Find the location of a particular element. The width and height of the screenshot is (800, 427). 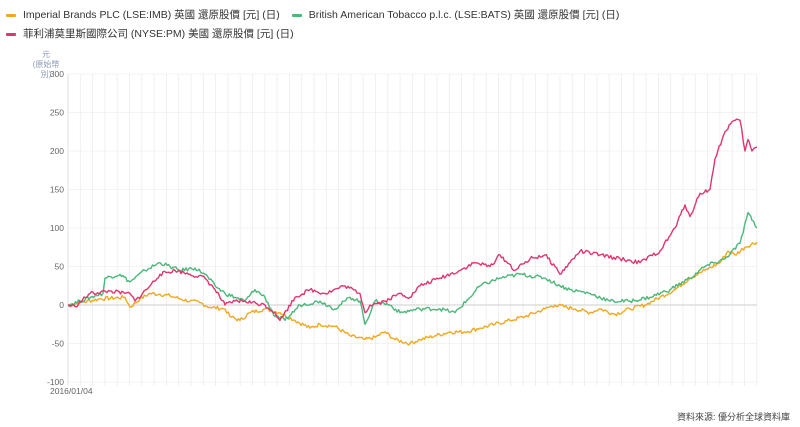

legend-item-pm: 菲利浦莫里斯國際公司 (NYSE:PM) 美國 還原股價 [元] (日) is located at coordinates (150, 34).